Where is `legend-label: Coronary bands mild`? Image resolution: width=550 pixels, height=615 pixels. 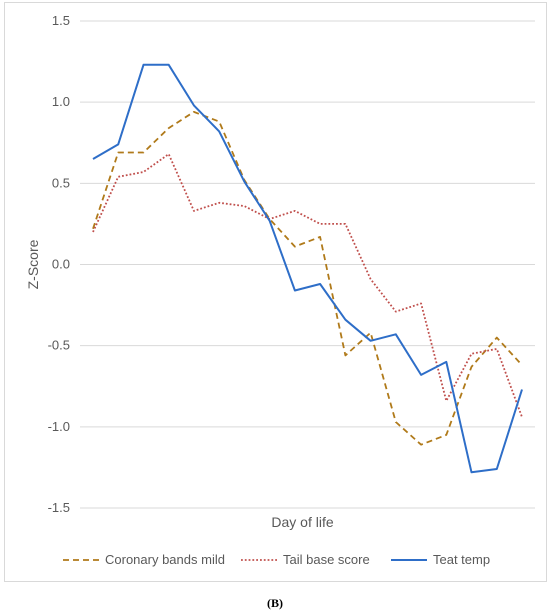 legend-label: Coronary bands mild is located at coordinates (165, 559).